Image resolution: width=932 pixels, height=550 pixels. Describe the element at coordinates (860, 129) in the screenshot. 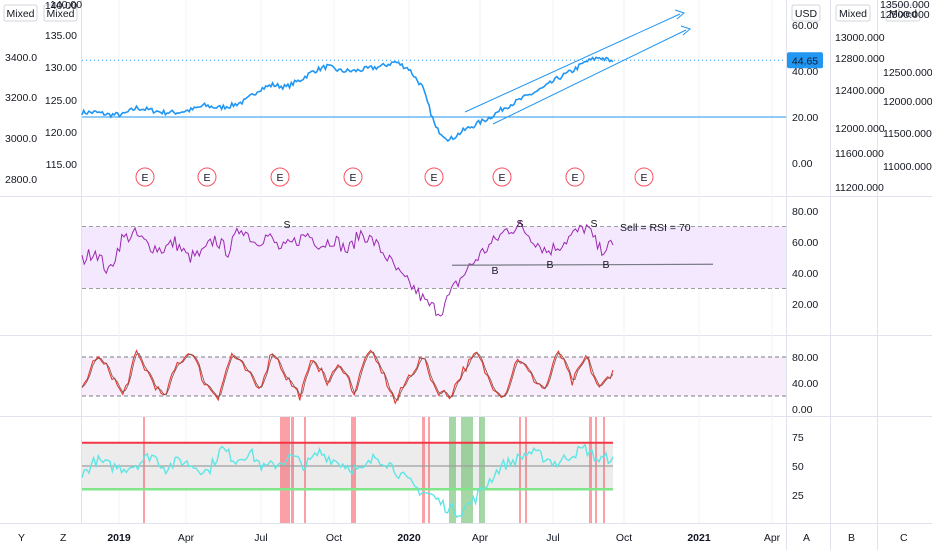

I see `right-axis-1-tick: 12000.000` at that location.